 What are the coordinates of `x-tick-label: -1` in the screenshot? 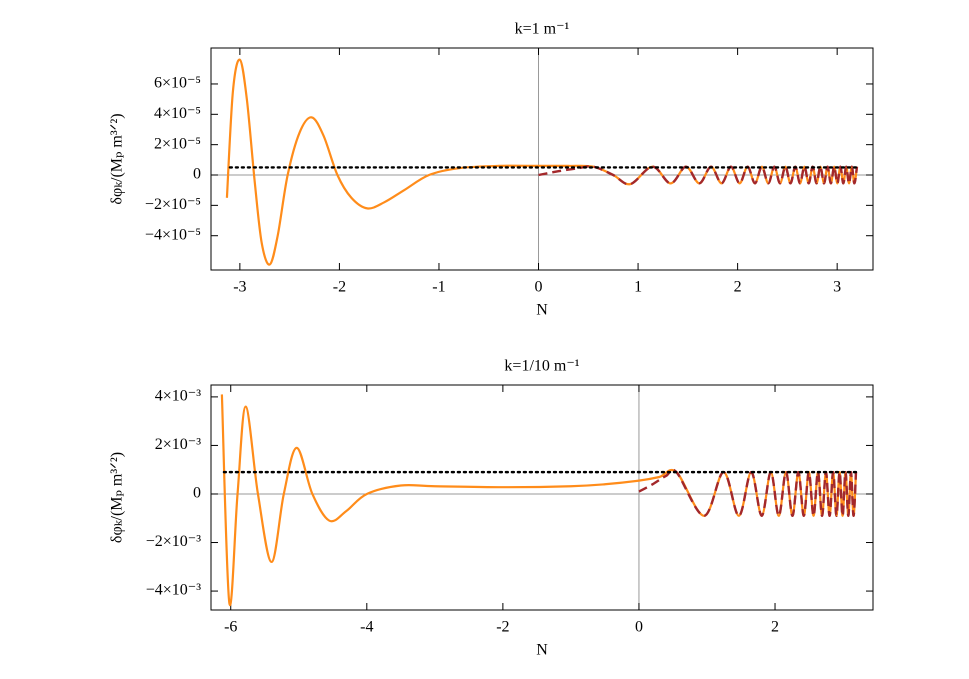 It's located at (438, 287).